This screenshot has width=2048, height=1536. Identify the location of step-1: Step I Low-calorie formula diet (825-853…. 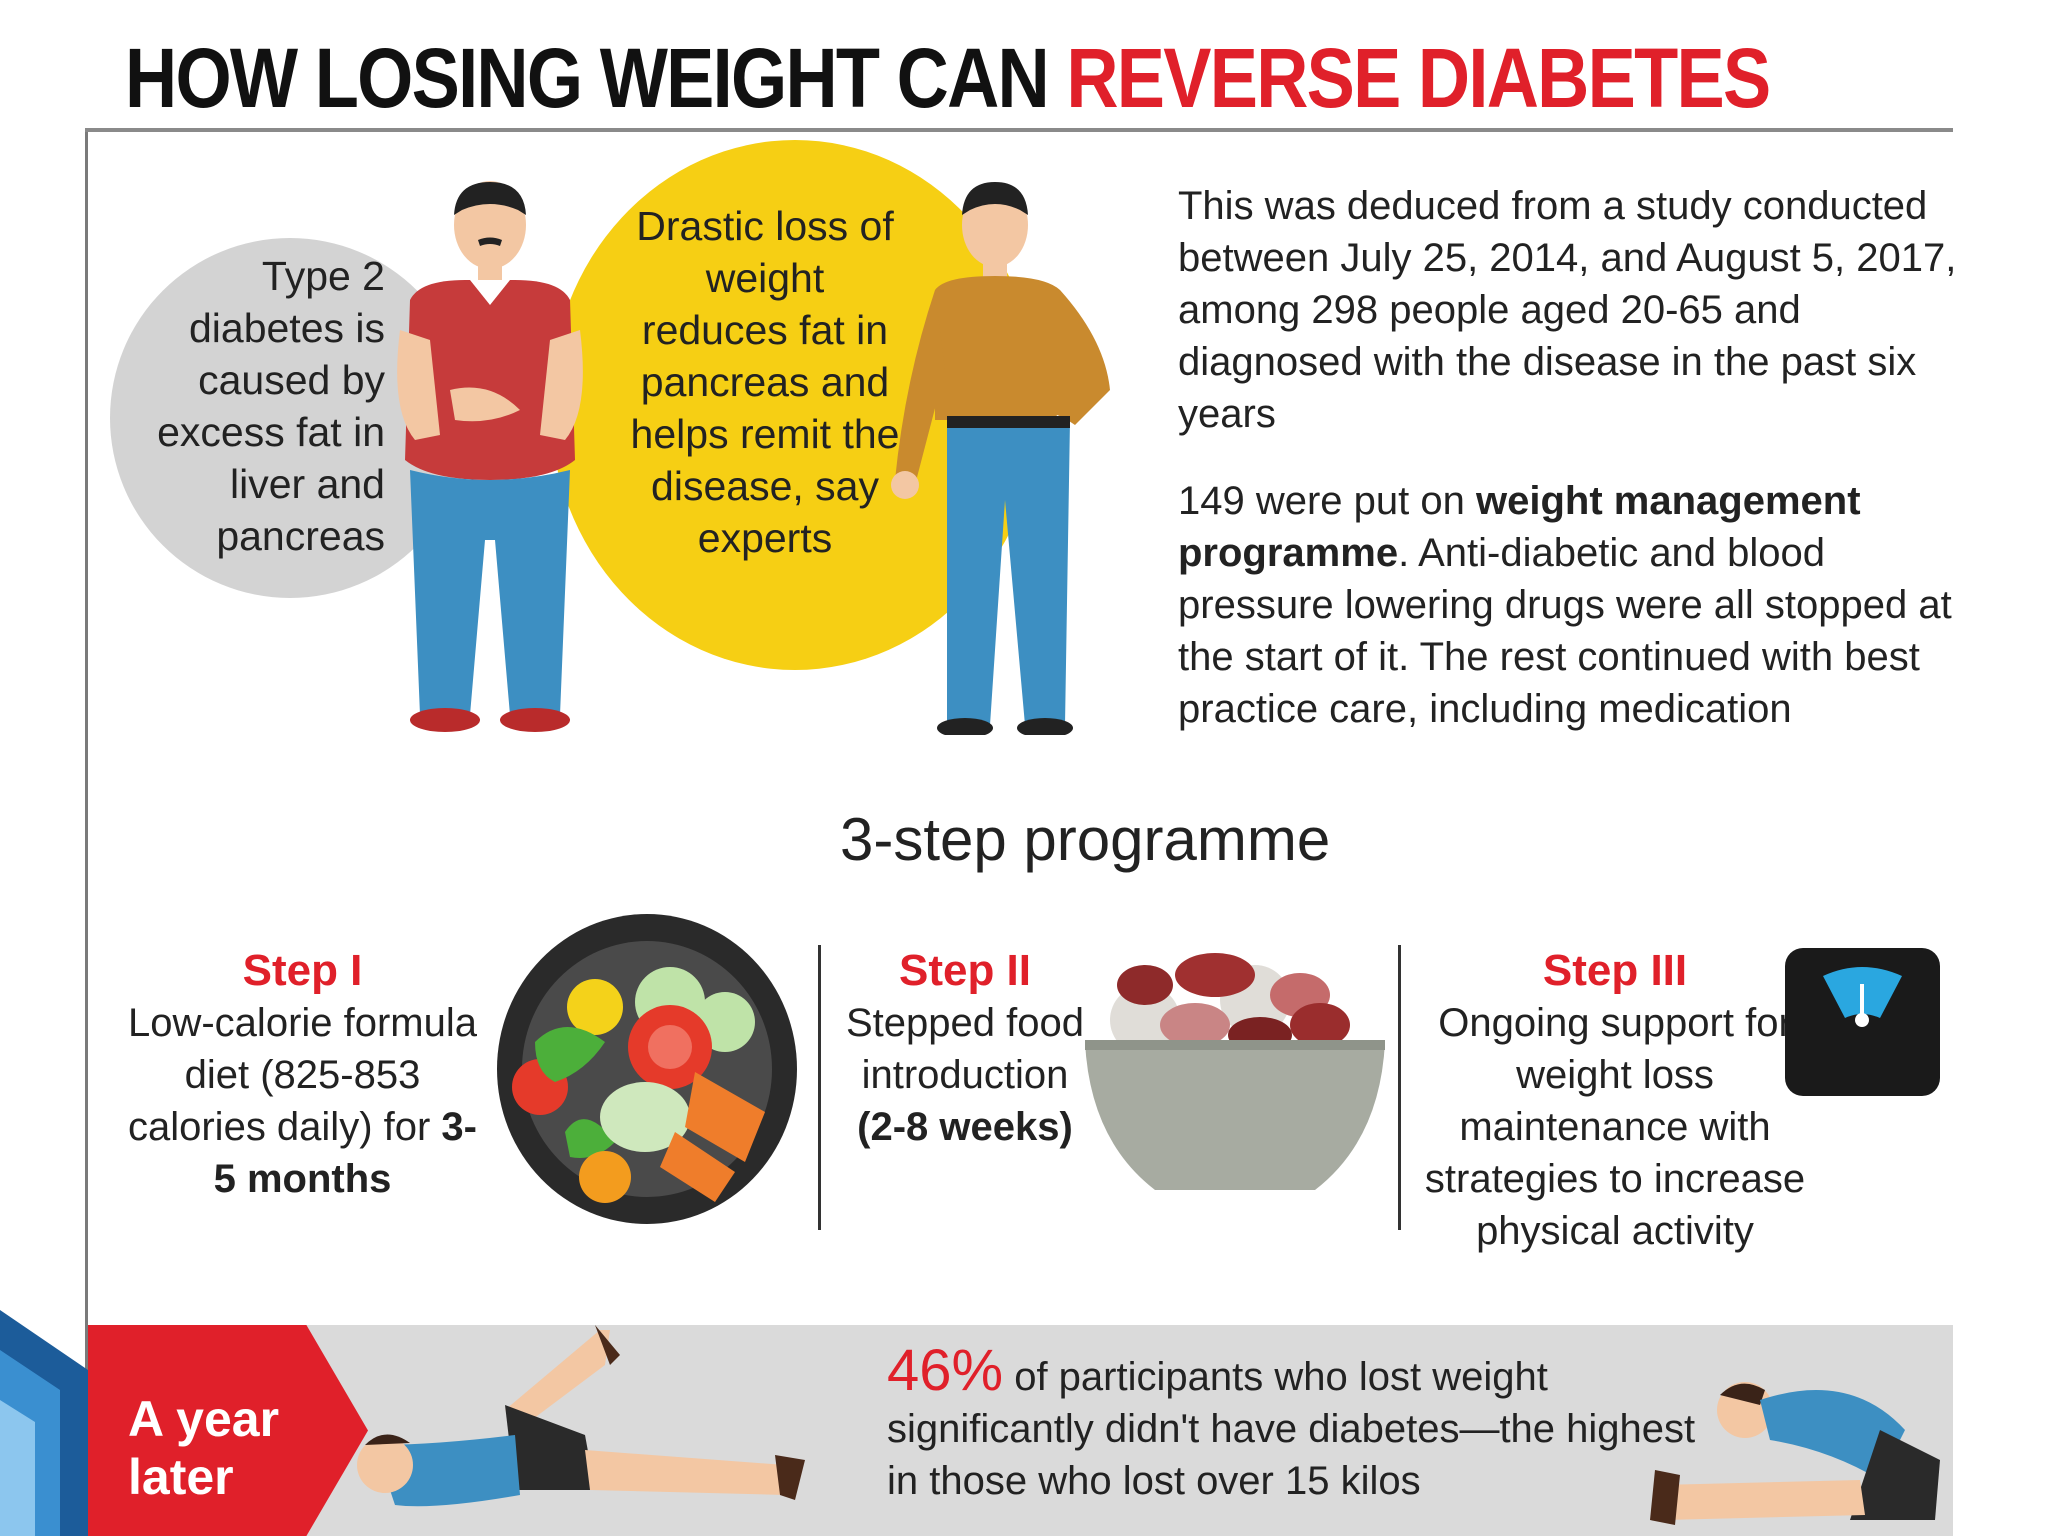
(302, 1075).